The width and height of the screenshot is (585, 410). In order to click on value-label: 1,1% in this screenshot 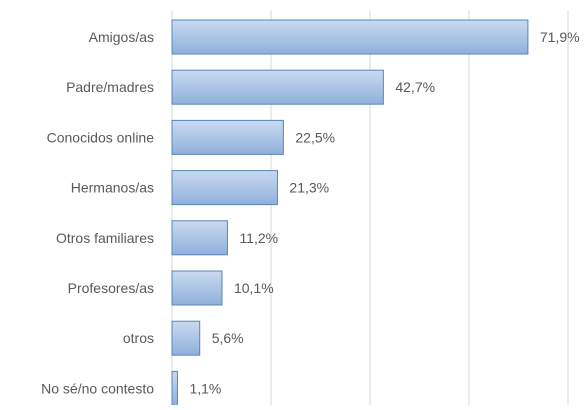, I will do `click(205, 388)`.